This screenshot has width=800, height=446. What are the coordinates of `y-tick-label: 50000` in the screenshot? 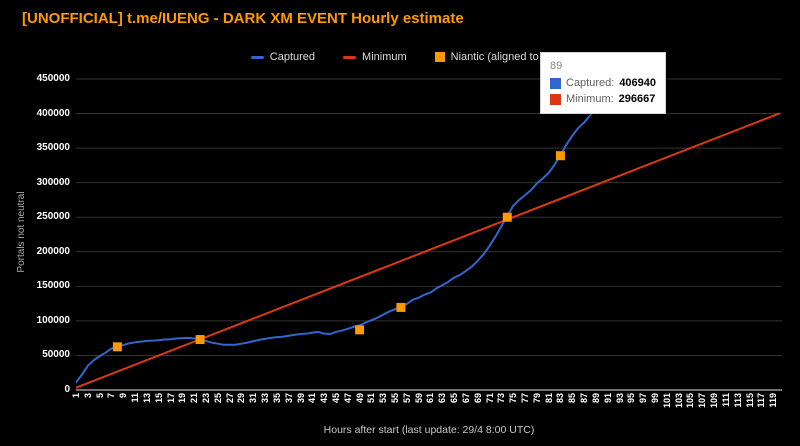 It's located at (56, 355).